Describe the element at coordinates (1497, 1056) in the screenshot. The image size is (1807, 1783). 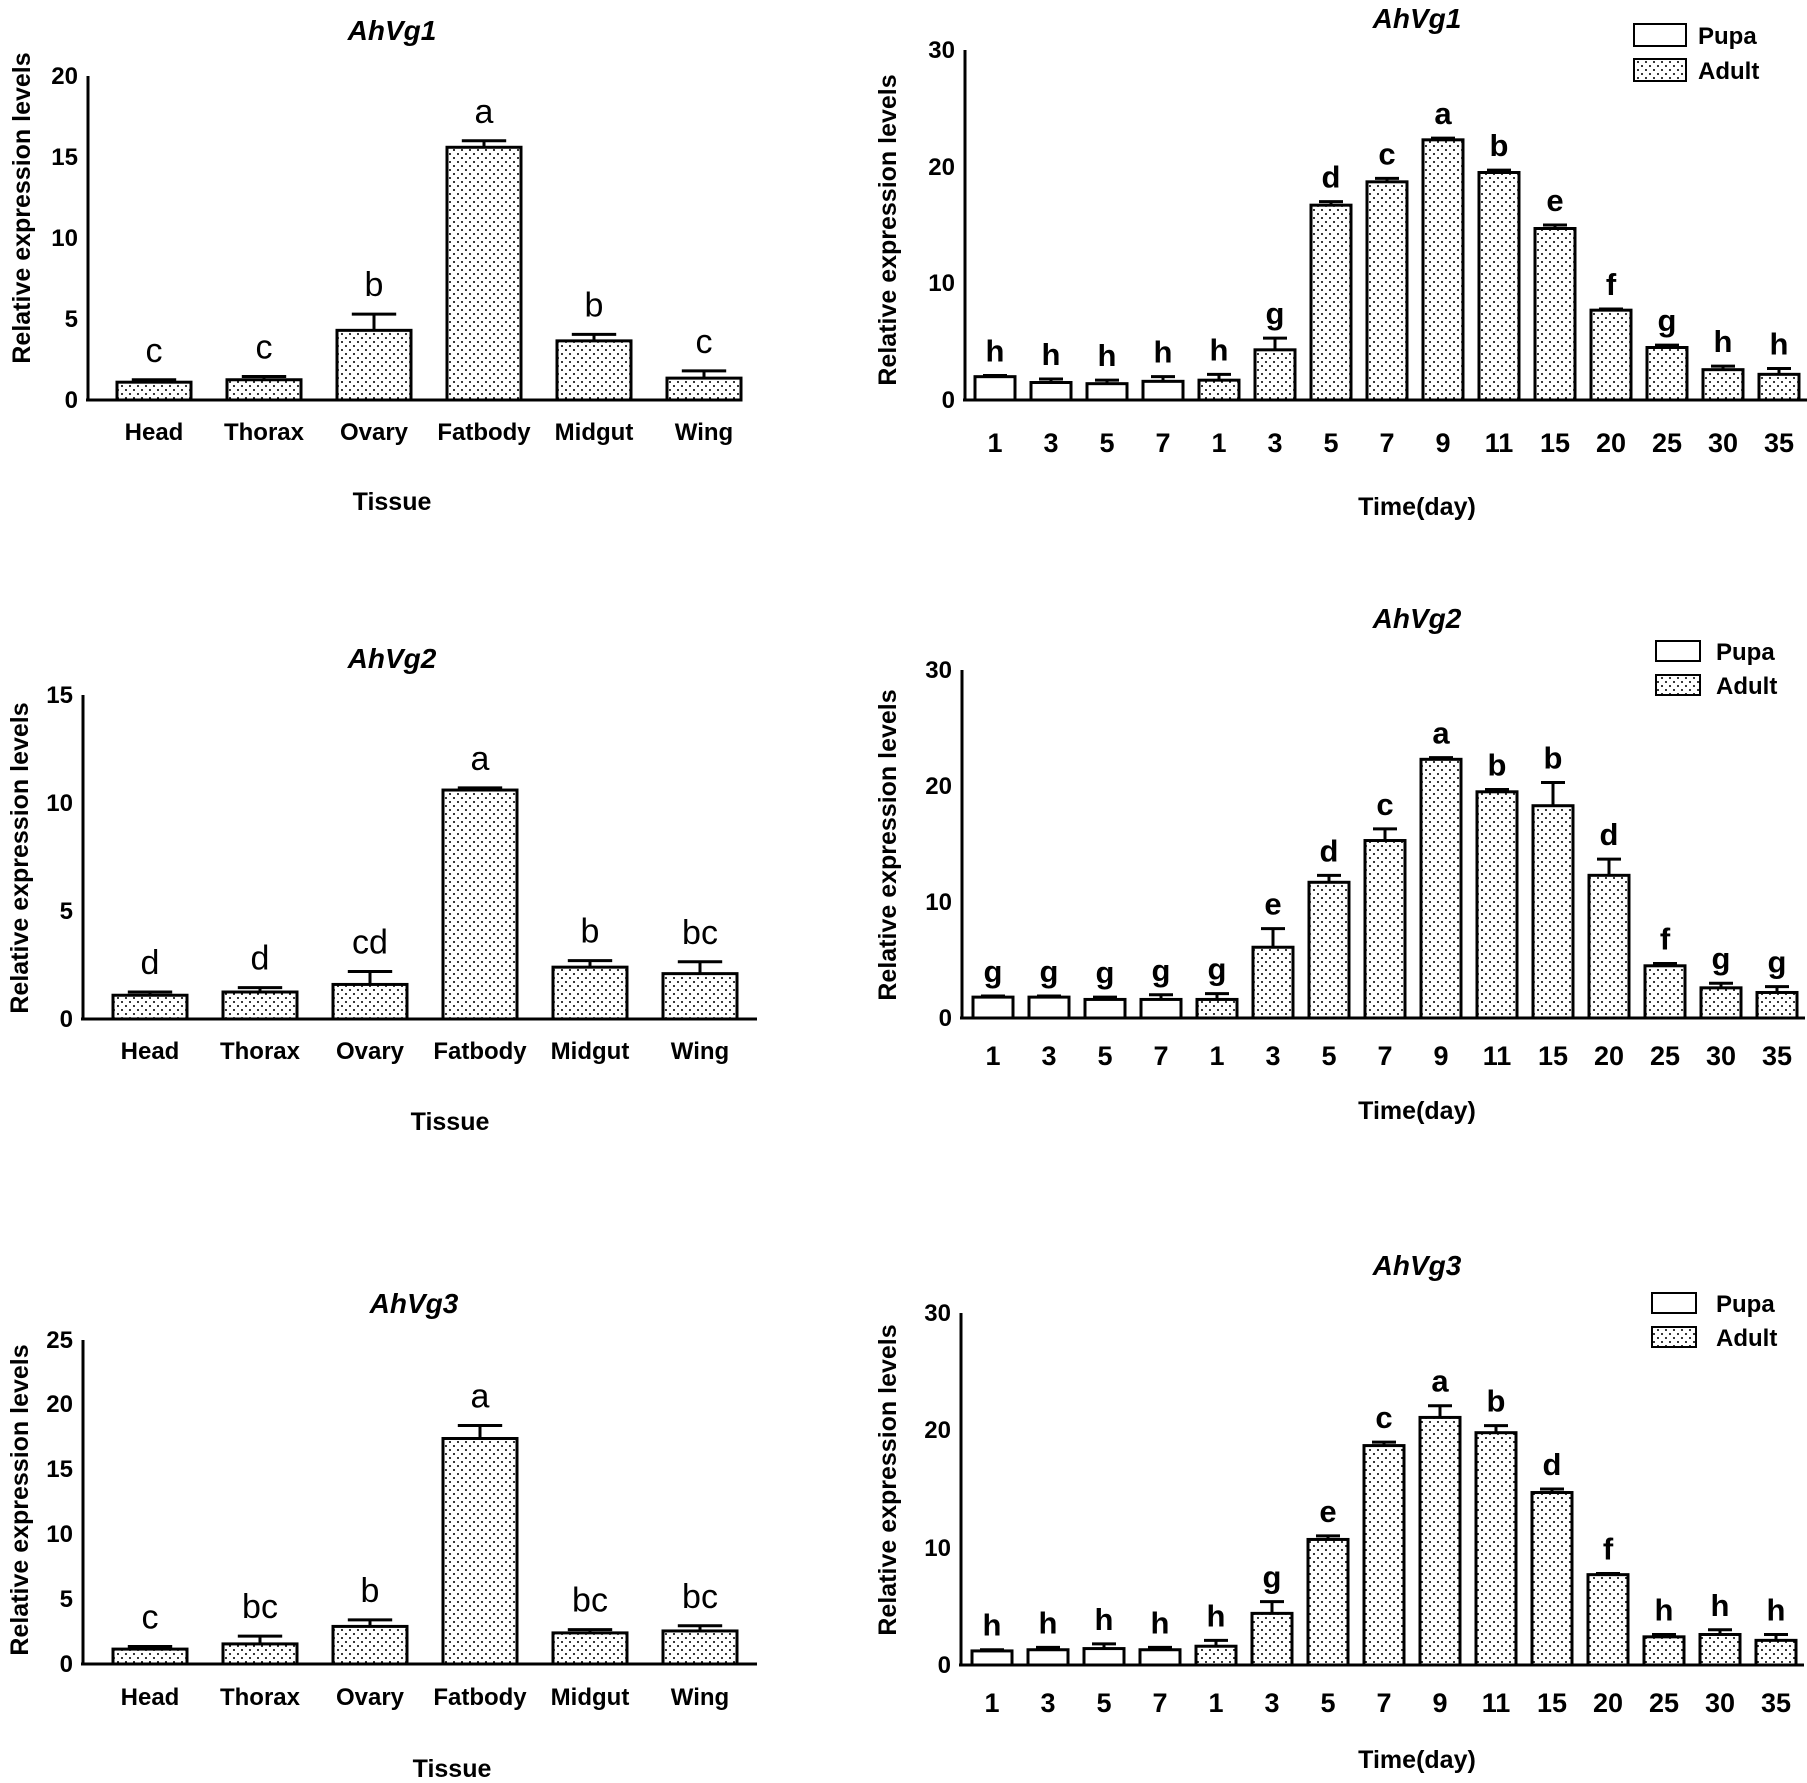
I see `x-tick-label: 11` at that location.